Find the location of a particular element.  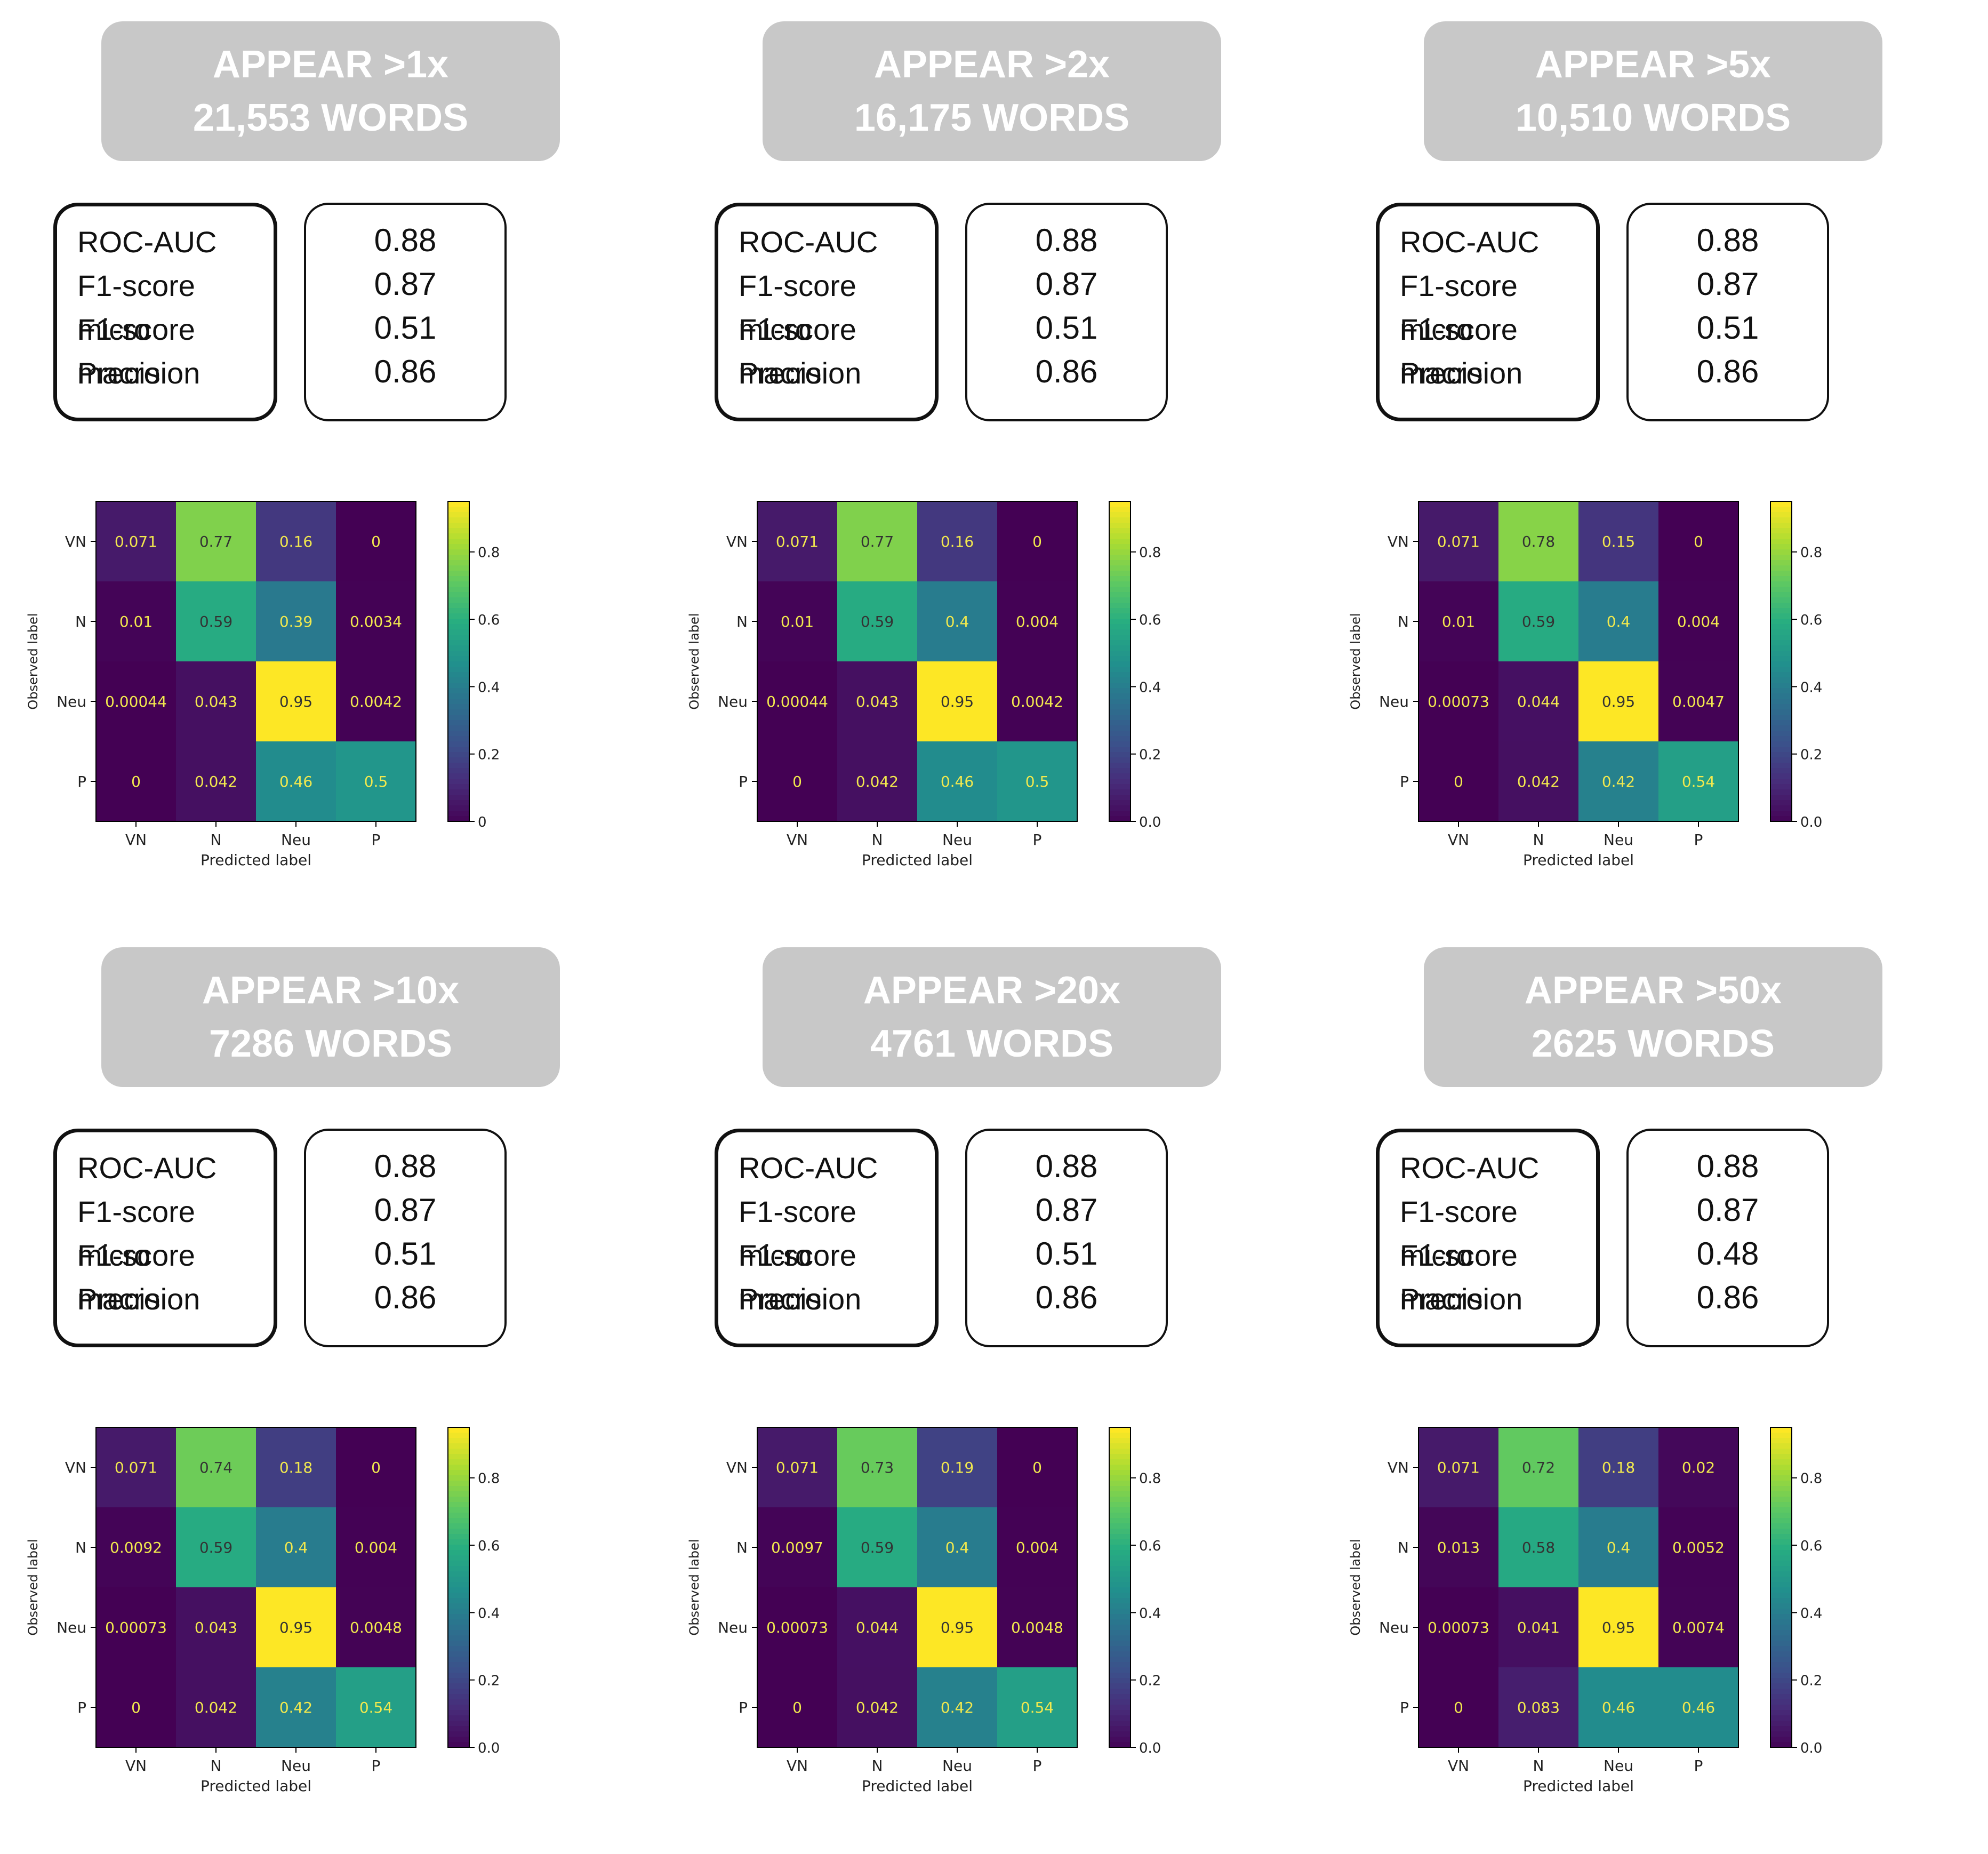

cm-cell-label: 0.5 is located at coordinates (376, 781).